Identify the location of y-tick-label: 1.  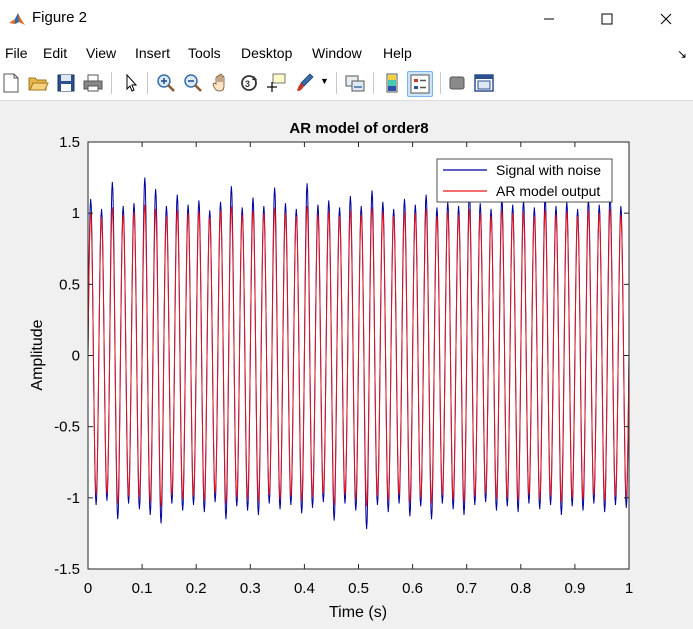
(76, 213).